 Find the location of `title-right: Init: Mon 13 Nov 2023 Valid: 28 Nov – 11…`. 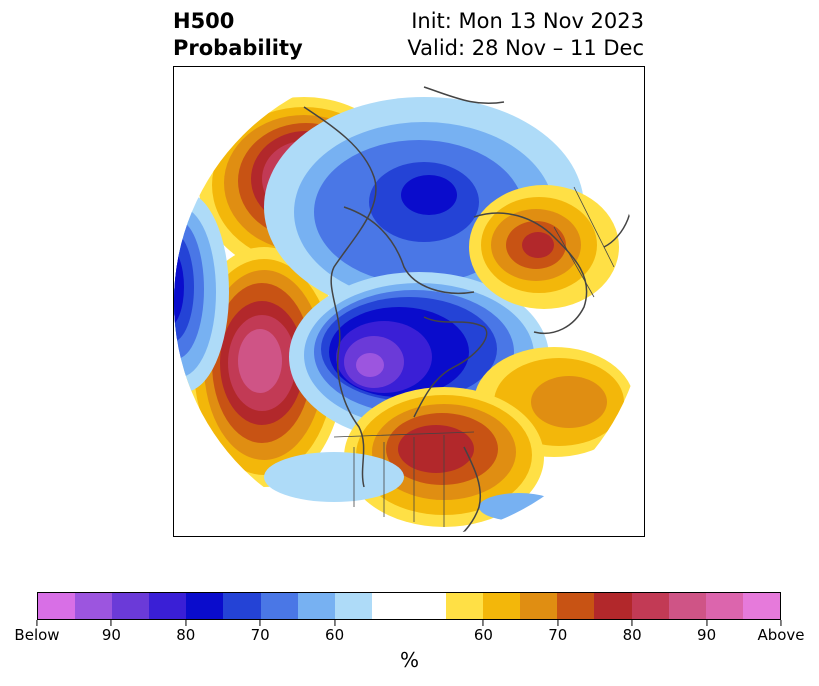

title-right: Init: Mon 13 Nov 2023 Valid: 28 Nov – 11… is located at coordinates (525, 35).